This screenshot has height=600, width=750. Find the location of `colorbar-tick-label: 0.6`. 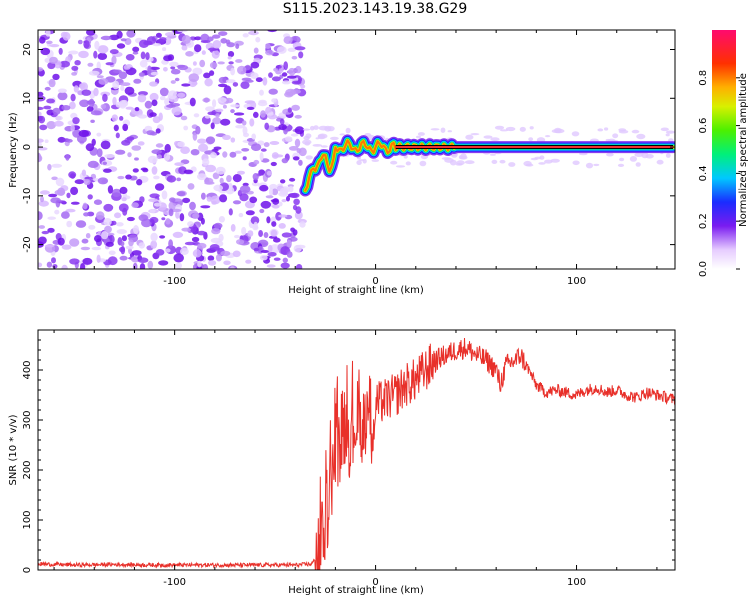

colorbar-tick-label: 0.6 is located at coordinates (703, 126).